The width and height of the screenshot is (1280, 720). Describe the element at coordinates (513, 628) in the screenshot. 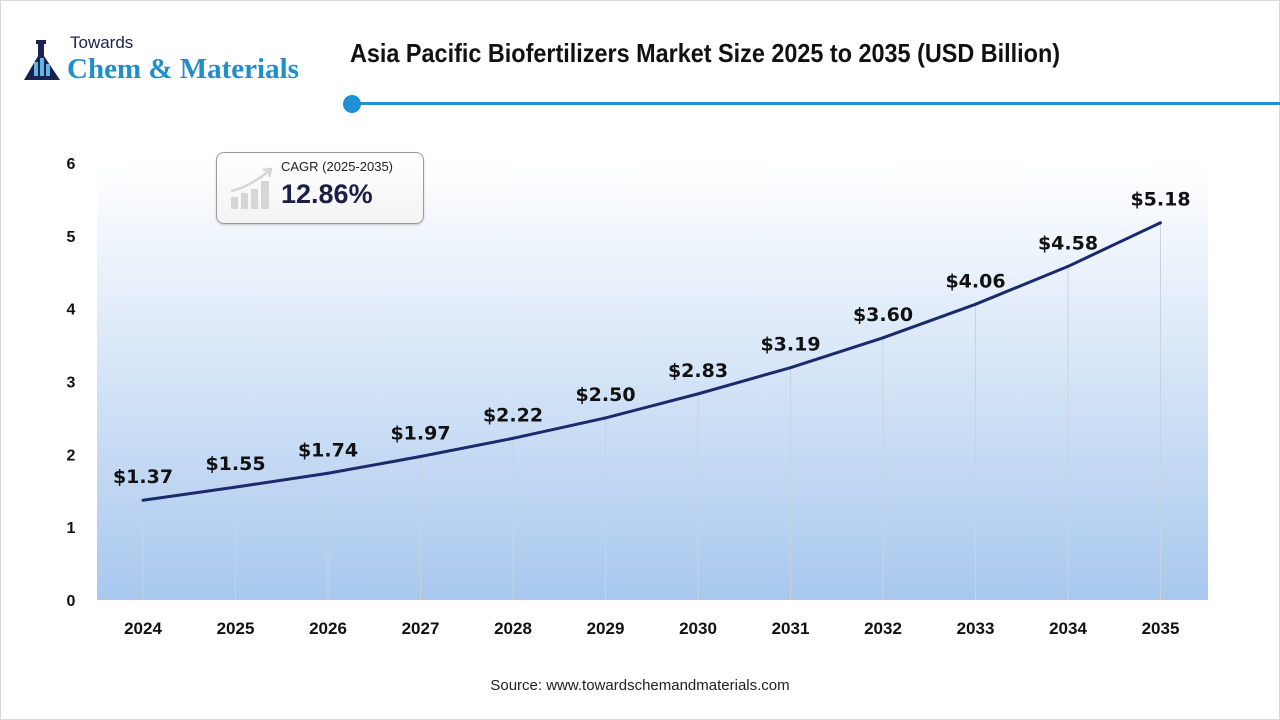

I see `x-tick-label: 2028` at that location.